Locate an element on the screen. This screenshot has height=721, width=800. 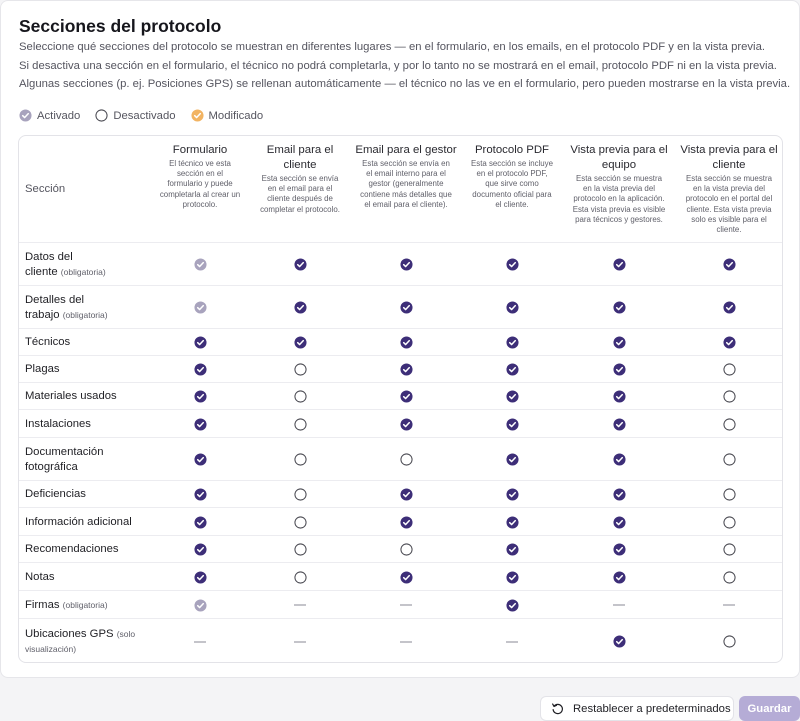
legend-enabled-label: Activado is located at coordinates (59, 115).